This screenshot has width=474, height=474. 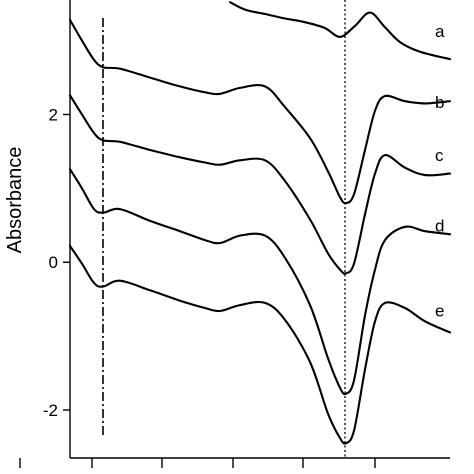 I want to click on curve-label-b: b, so click(x=439, y=102).